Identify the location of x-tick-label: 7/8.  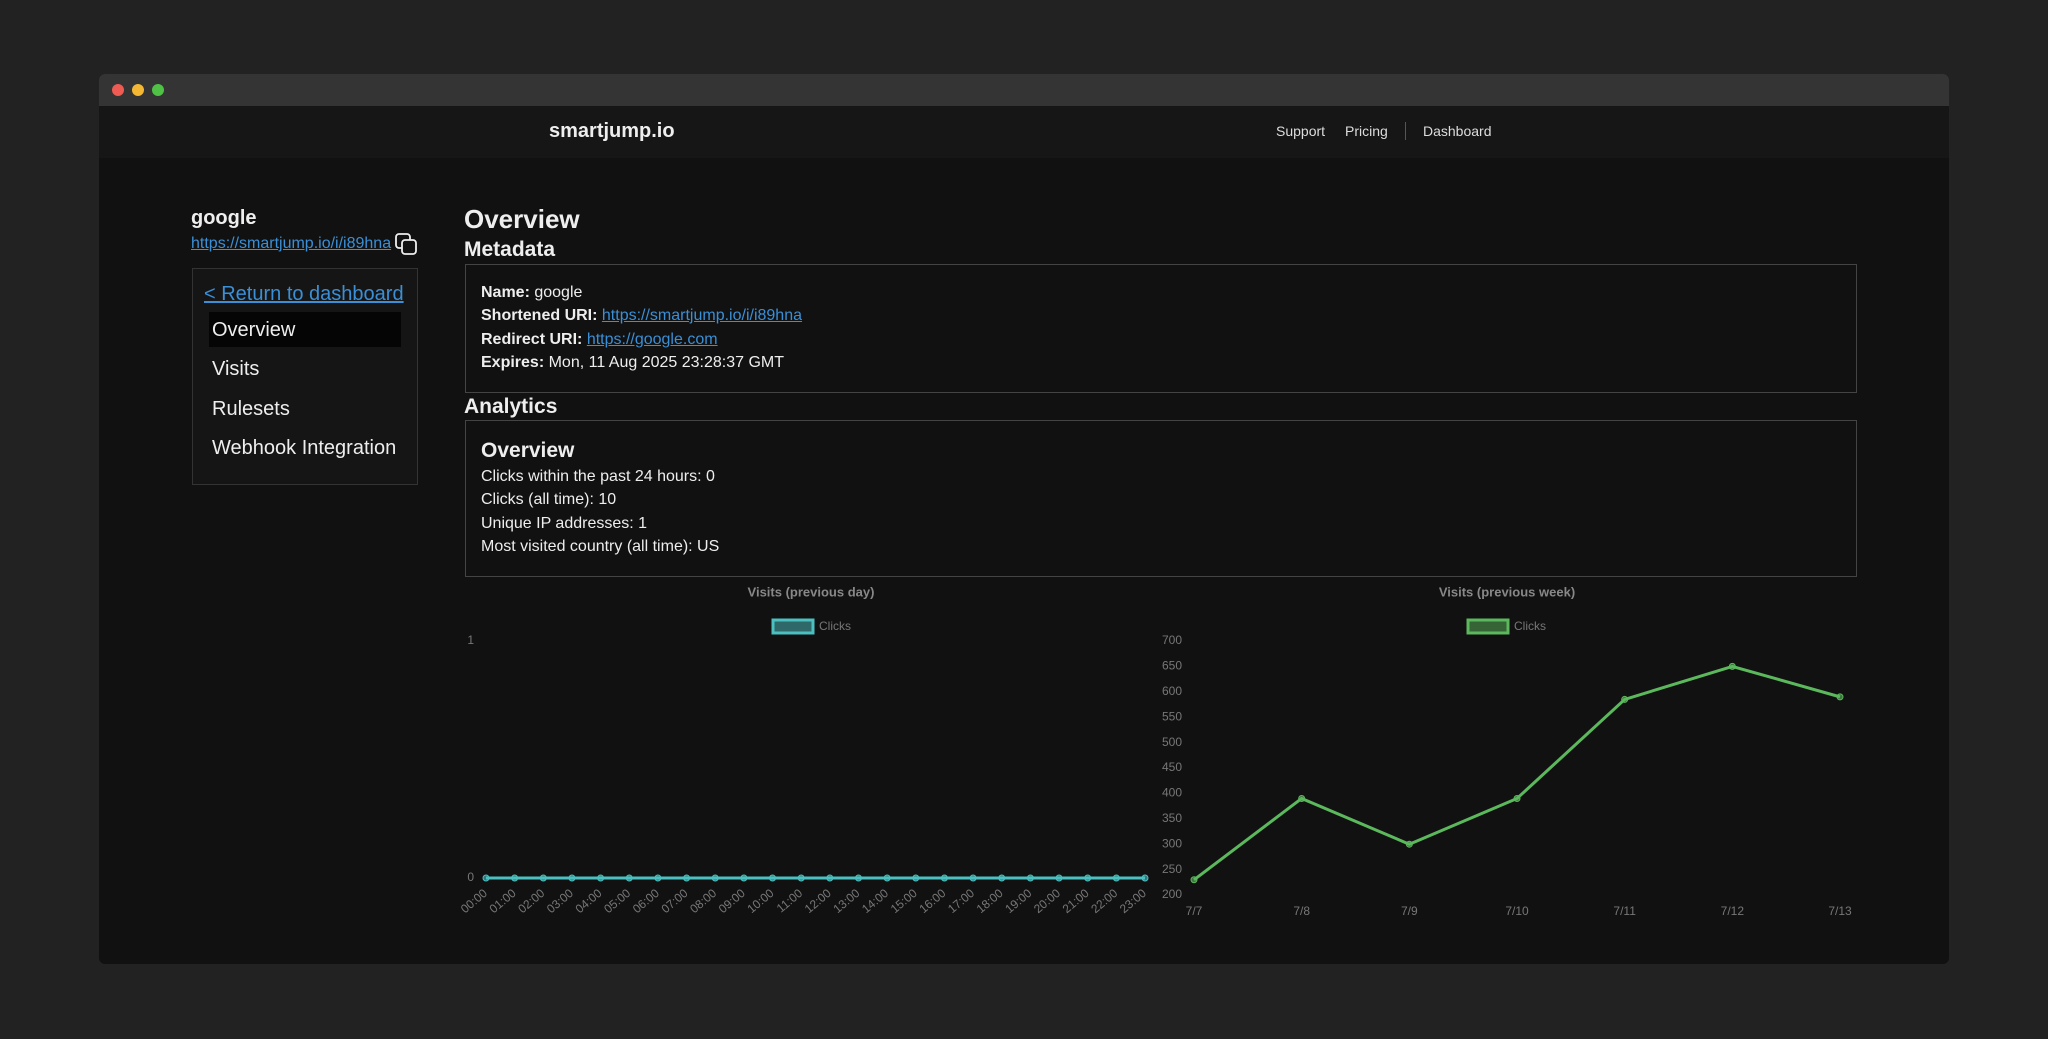
(1301, 911).